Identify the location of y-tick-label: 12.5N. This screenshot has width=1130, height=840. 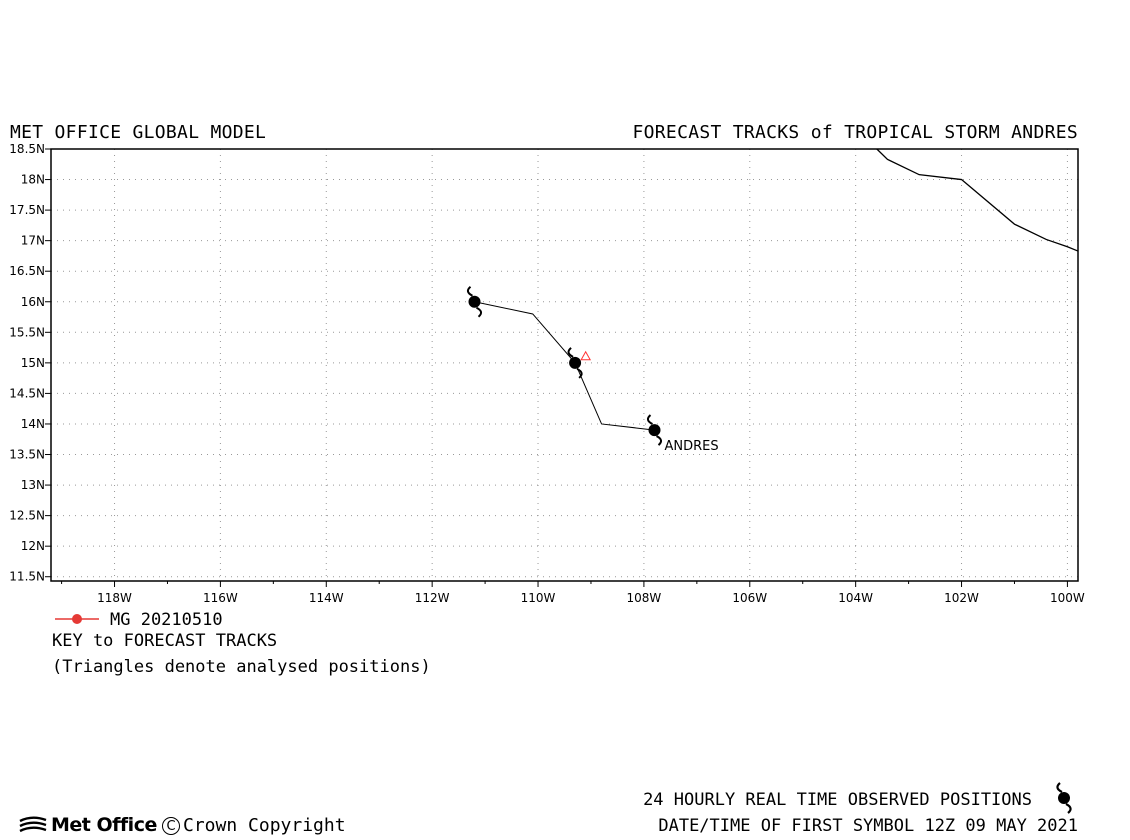
(27, 516).